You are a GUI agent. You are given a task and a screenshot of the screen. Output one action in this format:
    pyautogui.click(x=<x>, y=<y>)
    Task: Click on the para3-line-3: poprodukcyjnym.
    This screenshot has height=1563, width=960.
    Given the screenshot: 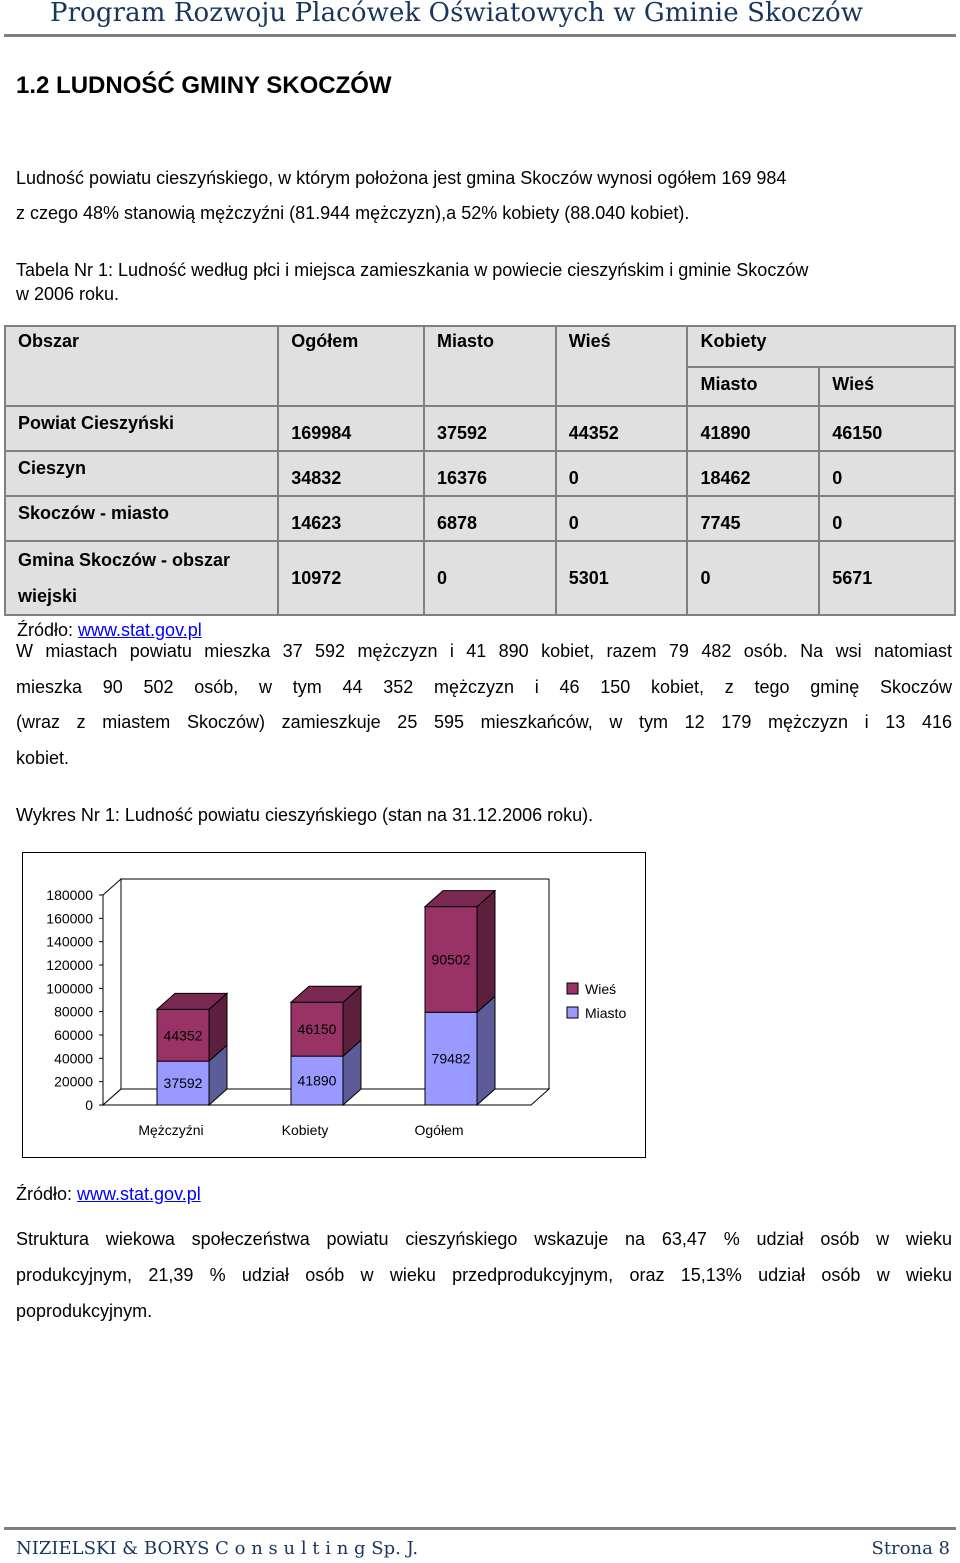 What is the action you would take?
    pyautogui.click(x=84, y=1311)
    